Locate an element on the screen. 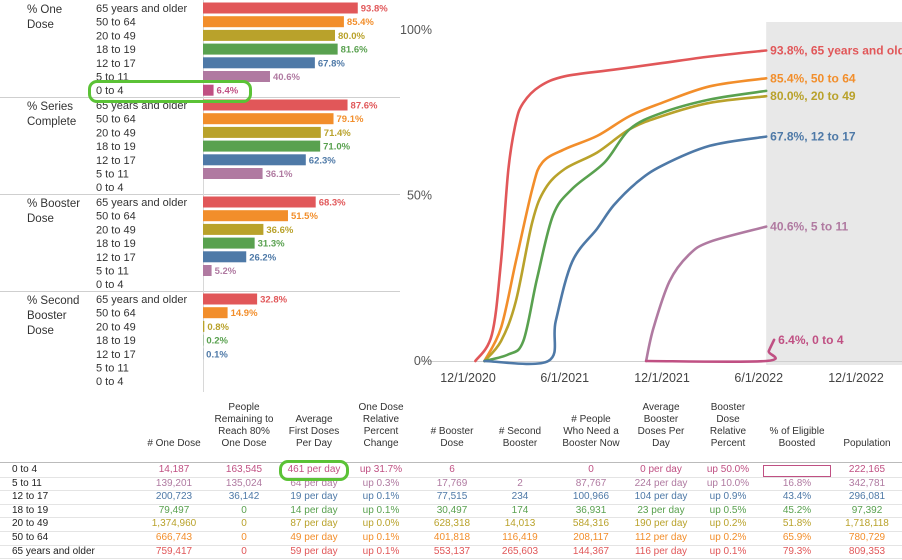 The image size is (902, 560). bar-data-label: 40.6% is located at coordinates (286, 77).